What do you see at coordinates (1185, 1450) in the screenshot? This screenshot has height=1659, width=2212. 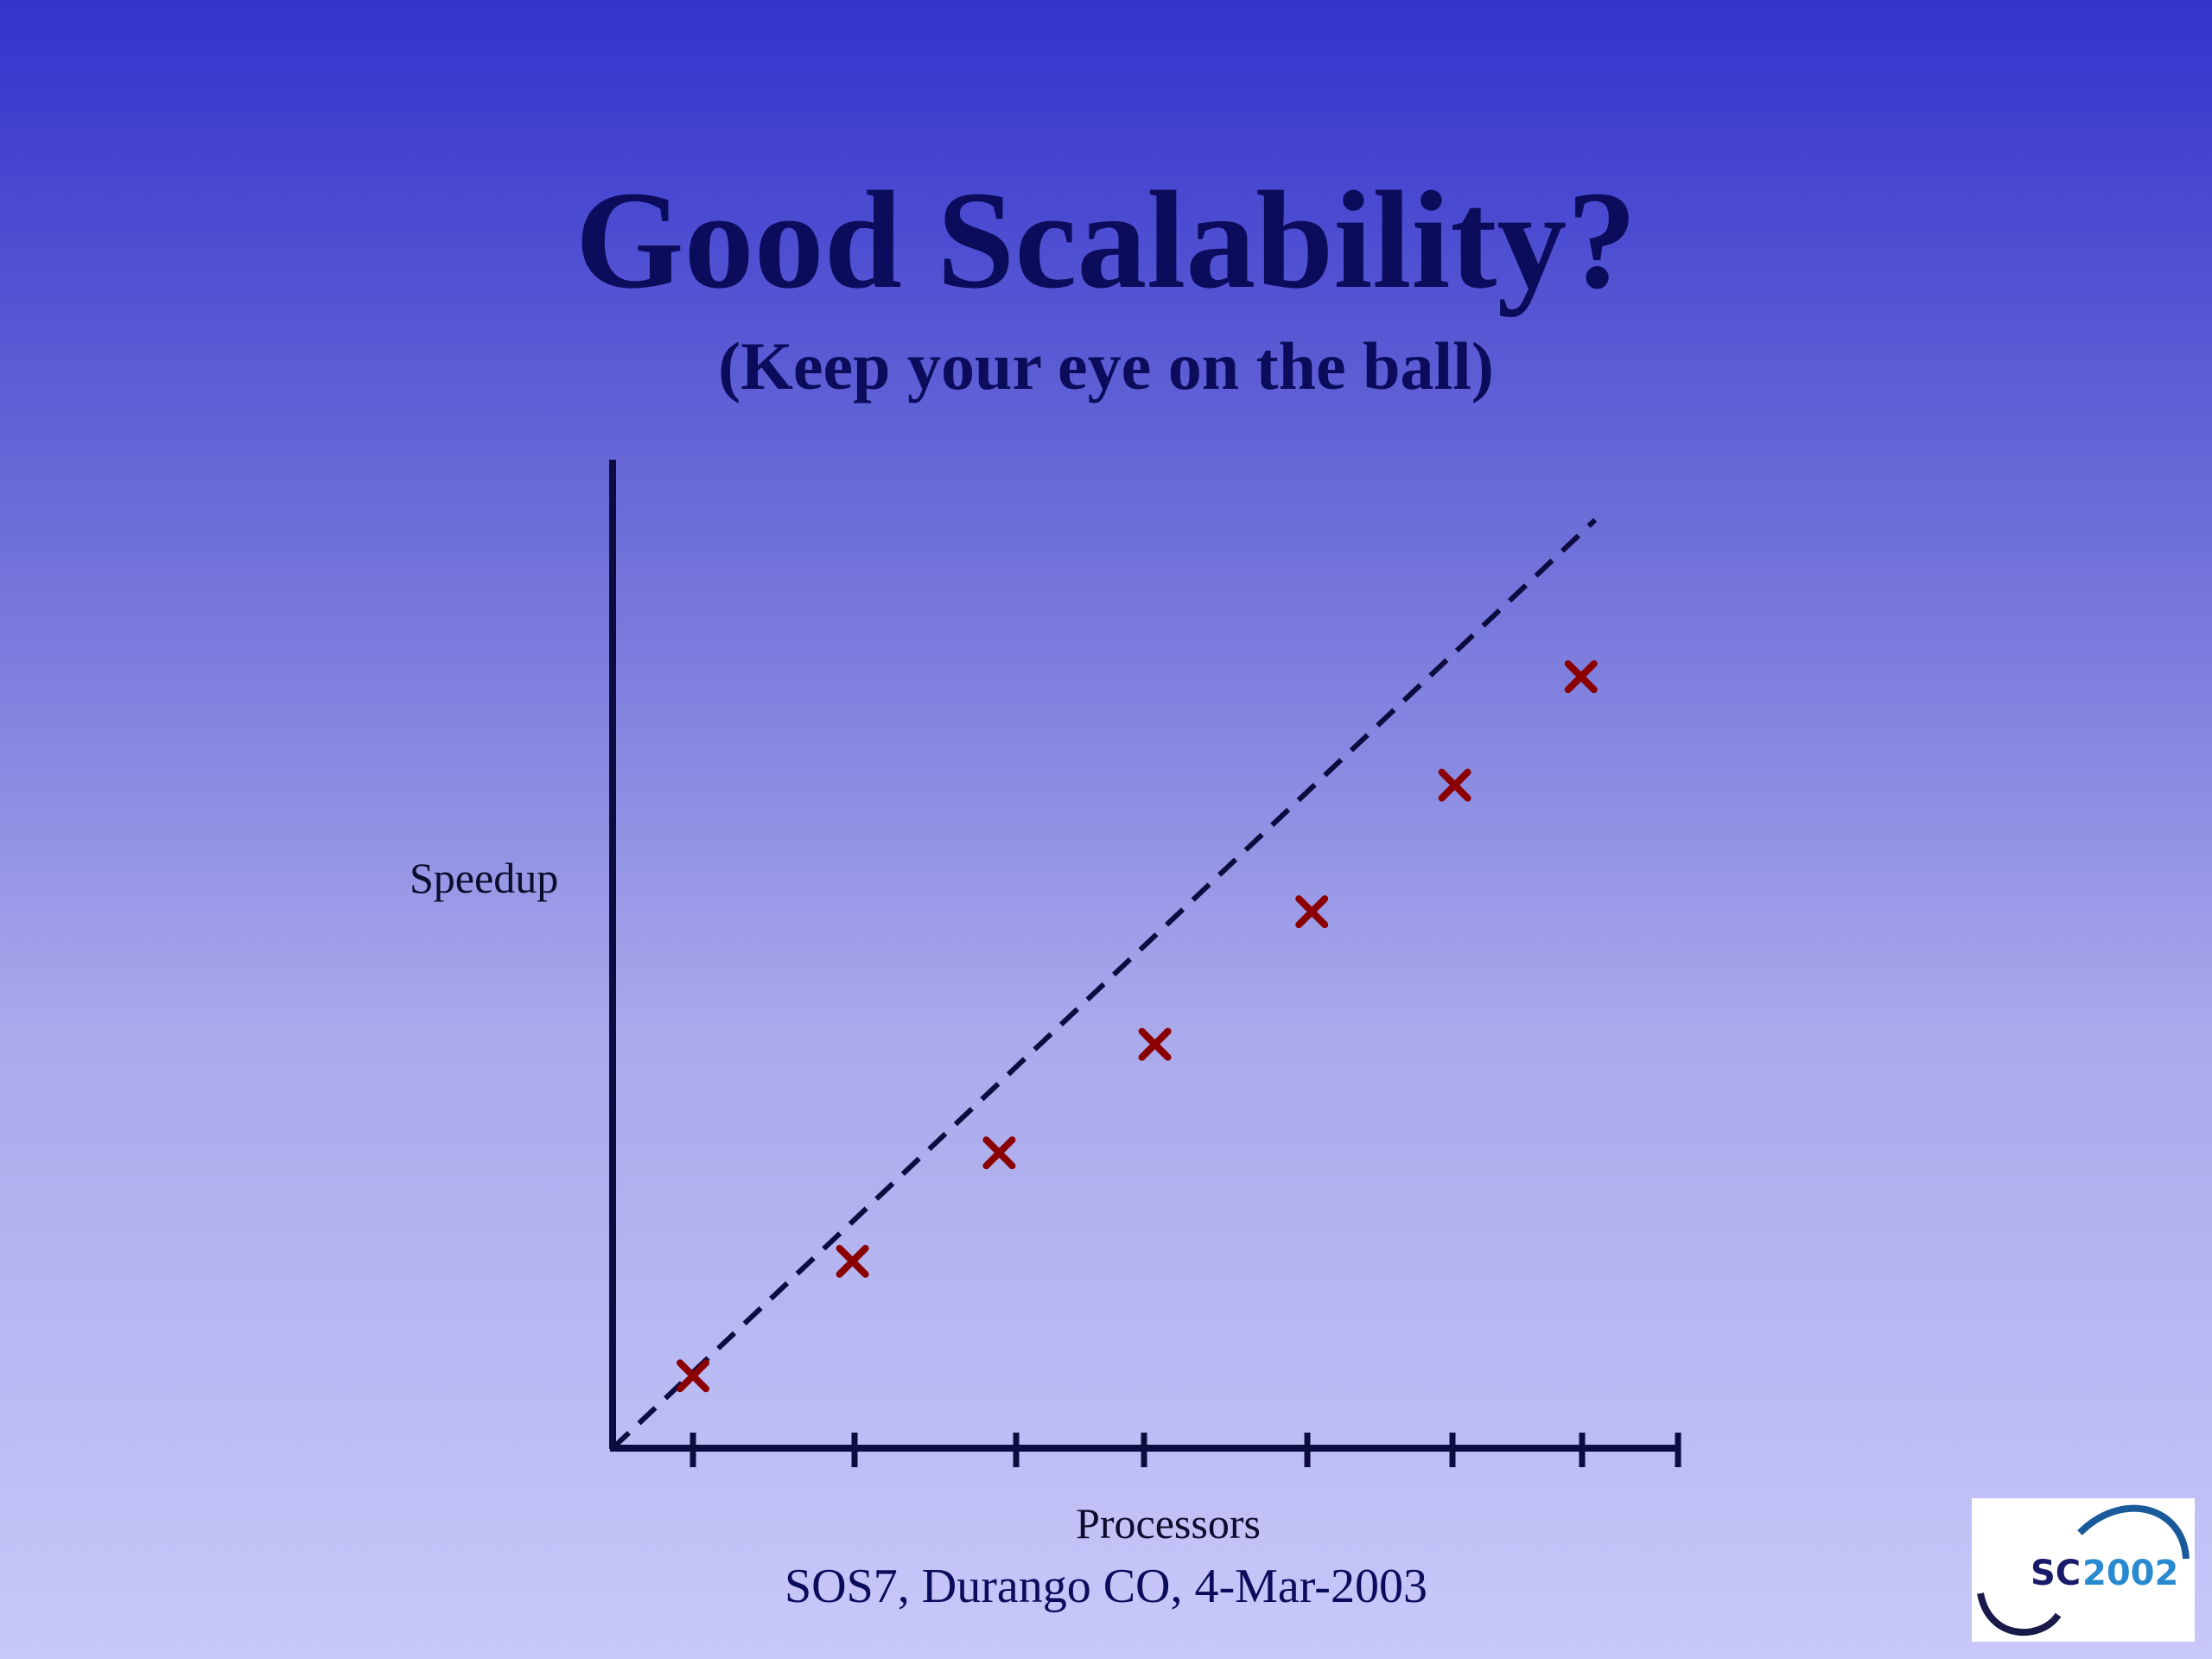 I see `x-axis-ticks` at bounding box center [1185, 1450].